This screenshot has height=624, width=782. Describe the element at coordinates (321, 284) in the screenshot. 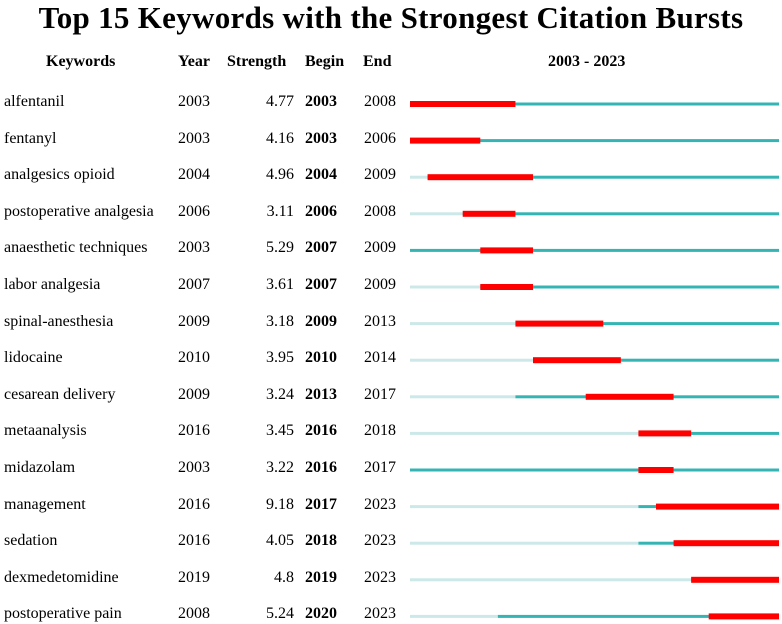

I see `begin-cell: 2007` at that location.